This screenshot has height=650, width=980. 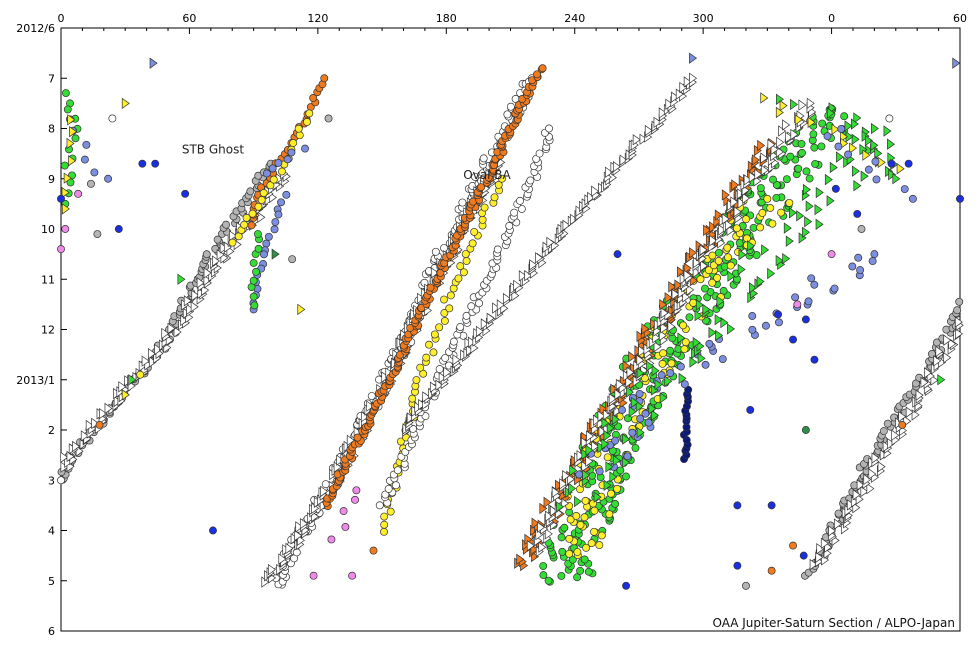 What do you see at coordinates (51, 531) in the screenshot?
I see `y-tick-label: 4` at bounding box center [51, 531].